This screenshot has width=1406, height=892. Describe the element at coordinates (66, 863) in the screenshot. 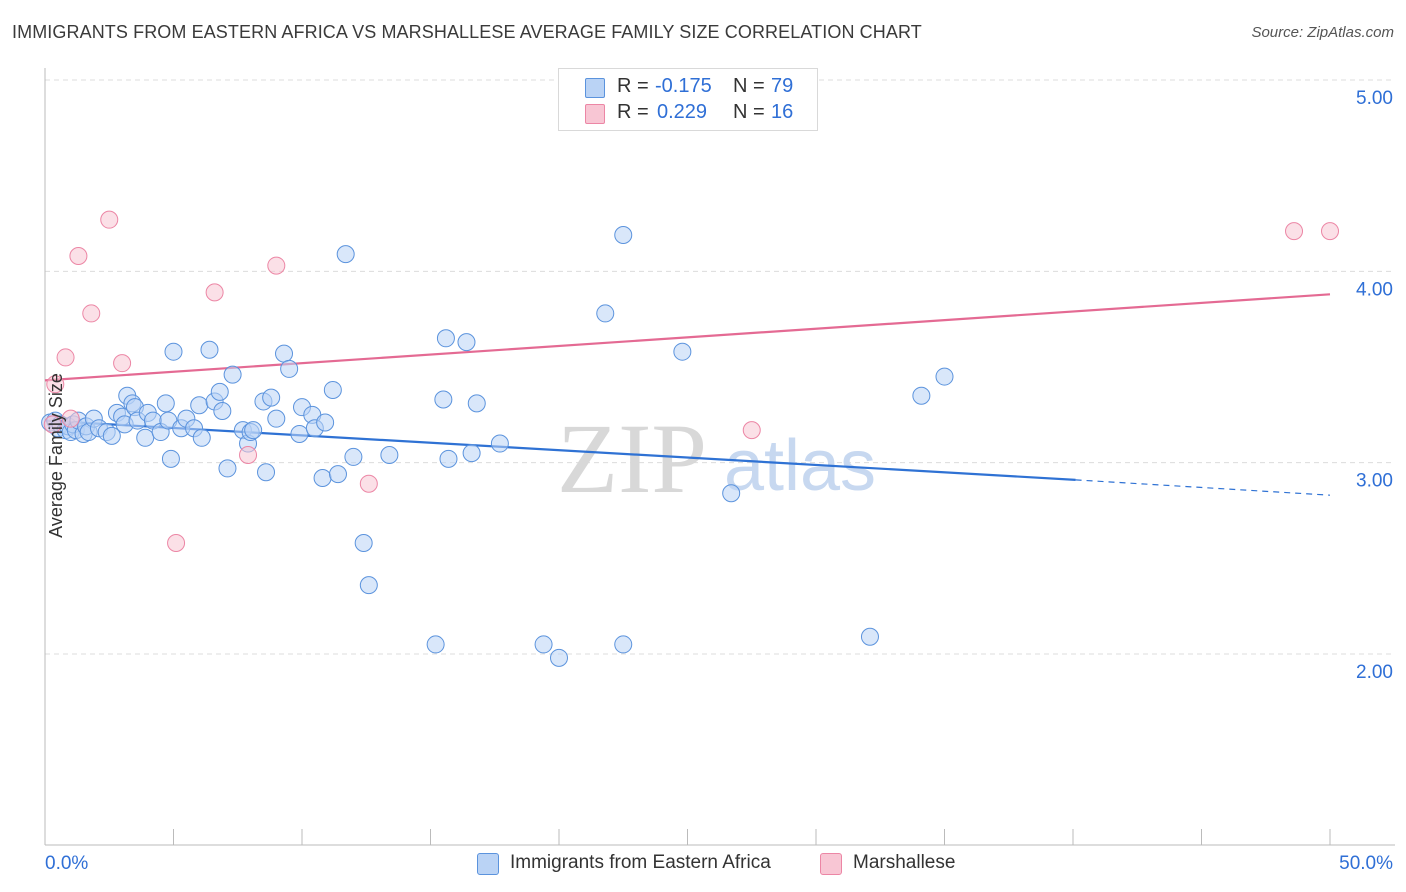

I see `x-tick-label: 0.0%` at that location.